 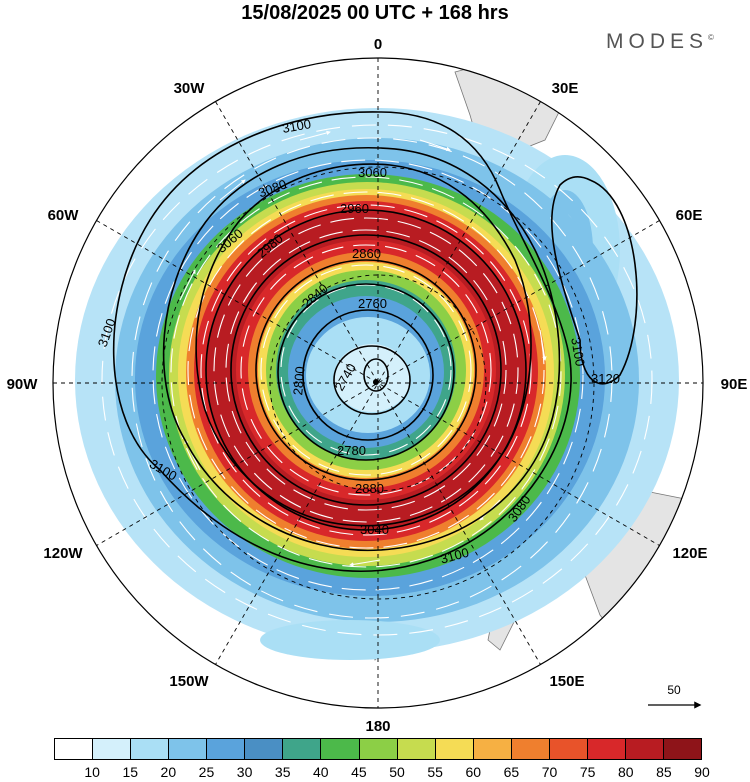 What do you see at coordinates (282, 772) in the screenshot?
I see `colorbar-tick-label: 35` at bounding box center [282, 772].